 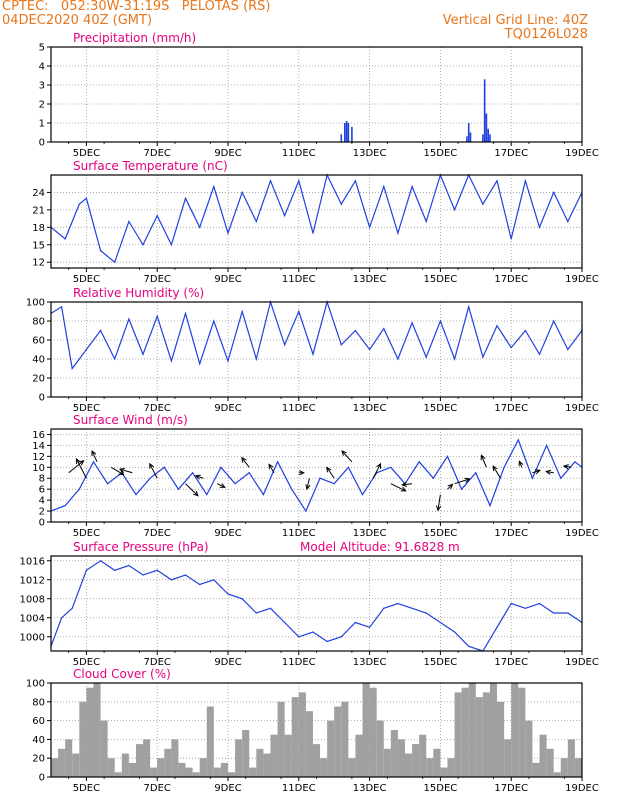 I want to click on y-tick-label: 12, so click(x=38, y=457).